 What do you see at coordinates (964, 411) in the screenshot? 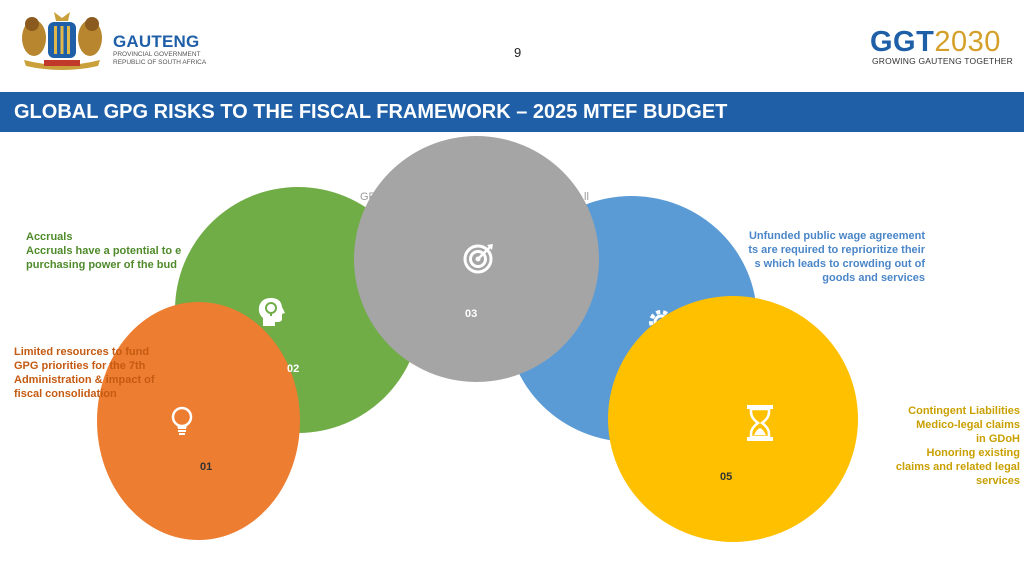
I see `risk-text-line: Contingent Liabilities` at bounding box center [964, 411].